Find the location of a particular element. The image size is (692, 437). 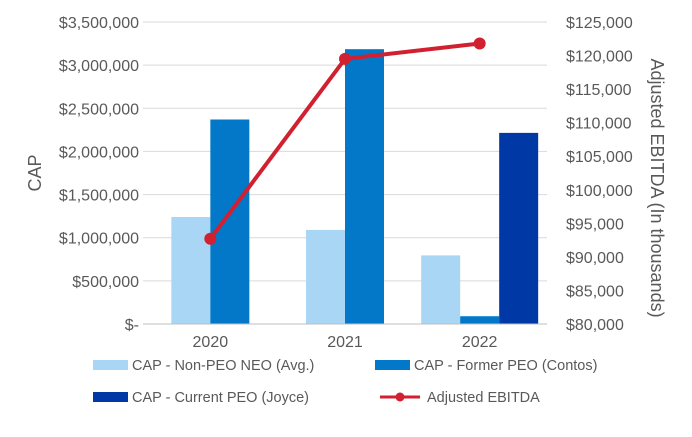

y2-tick-label: $95,000 is located at coordinates (595, 224).